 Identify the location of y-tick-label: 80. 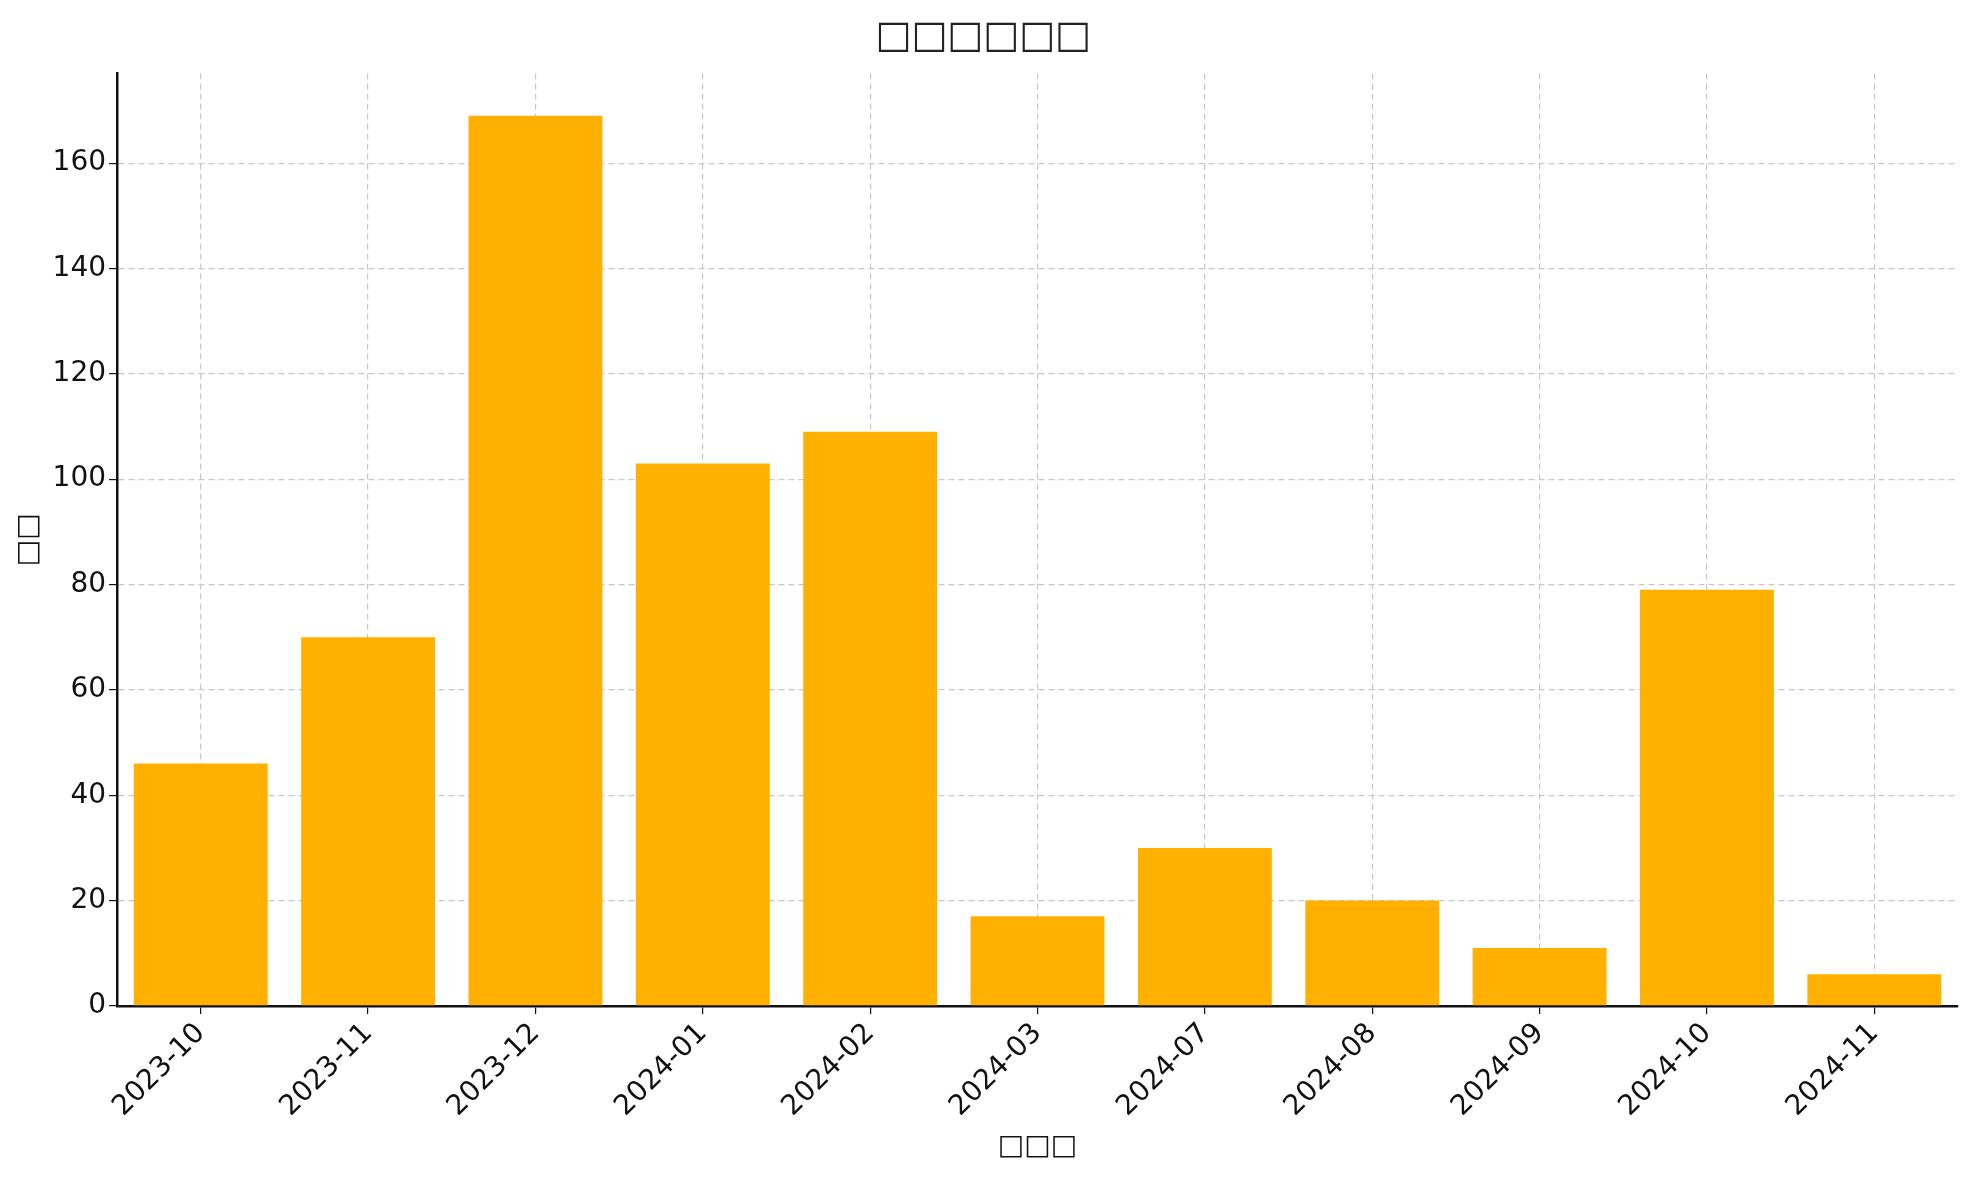
(88, 582).